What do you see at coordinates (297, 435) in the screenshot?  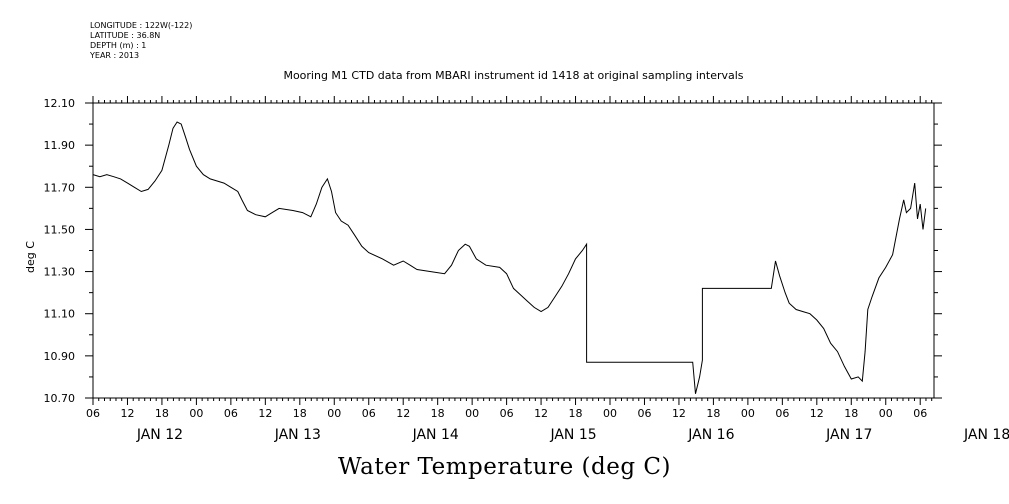 I see `x-day-label: JAN 13` at bounding box center [297, 435].